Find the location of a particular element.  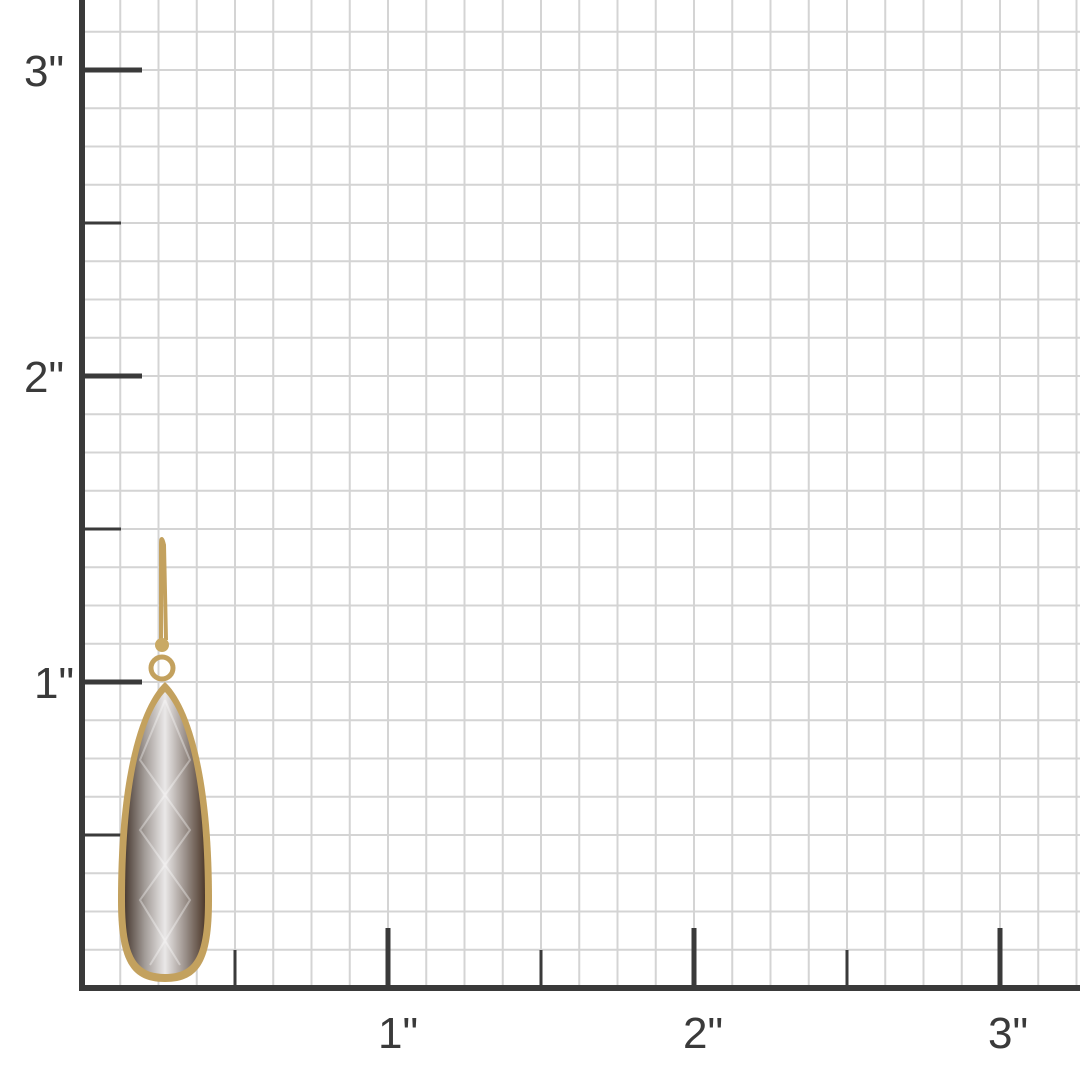

x-tick-label-3: 3" is located at coordinates (1008, 1033).